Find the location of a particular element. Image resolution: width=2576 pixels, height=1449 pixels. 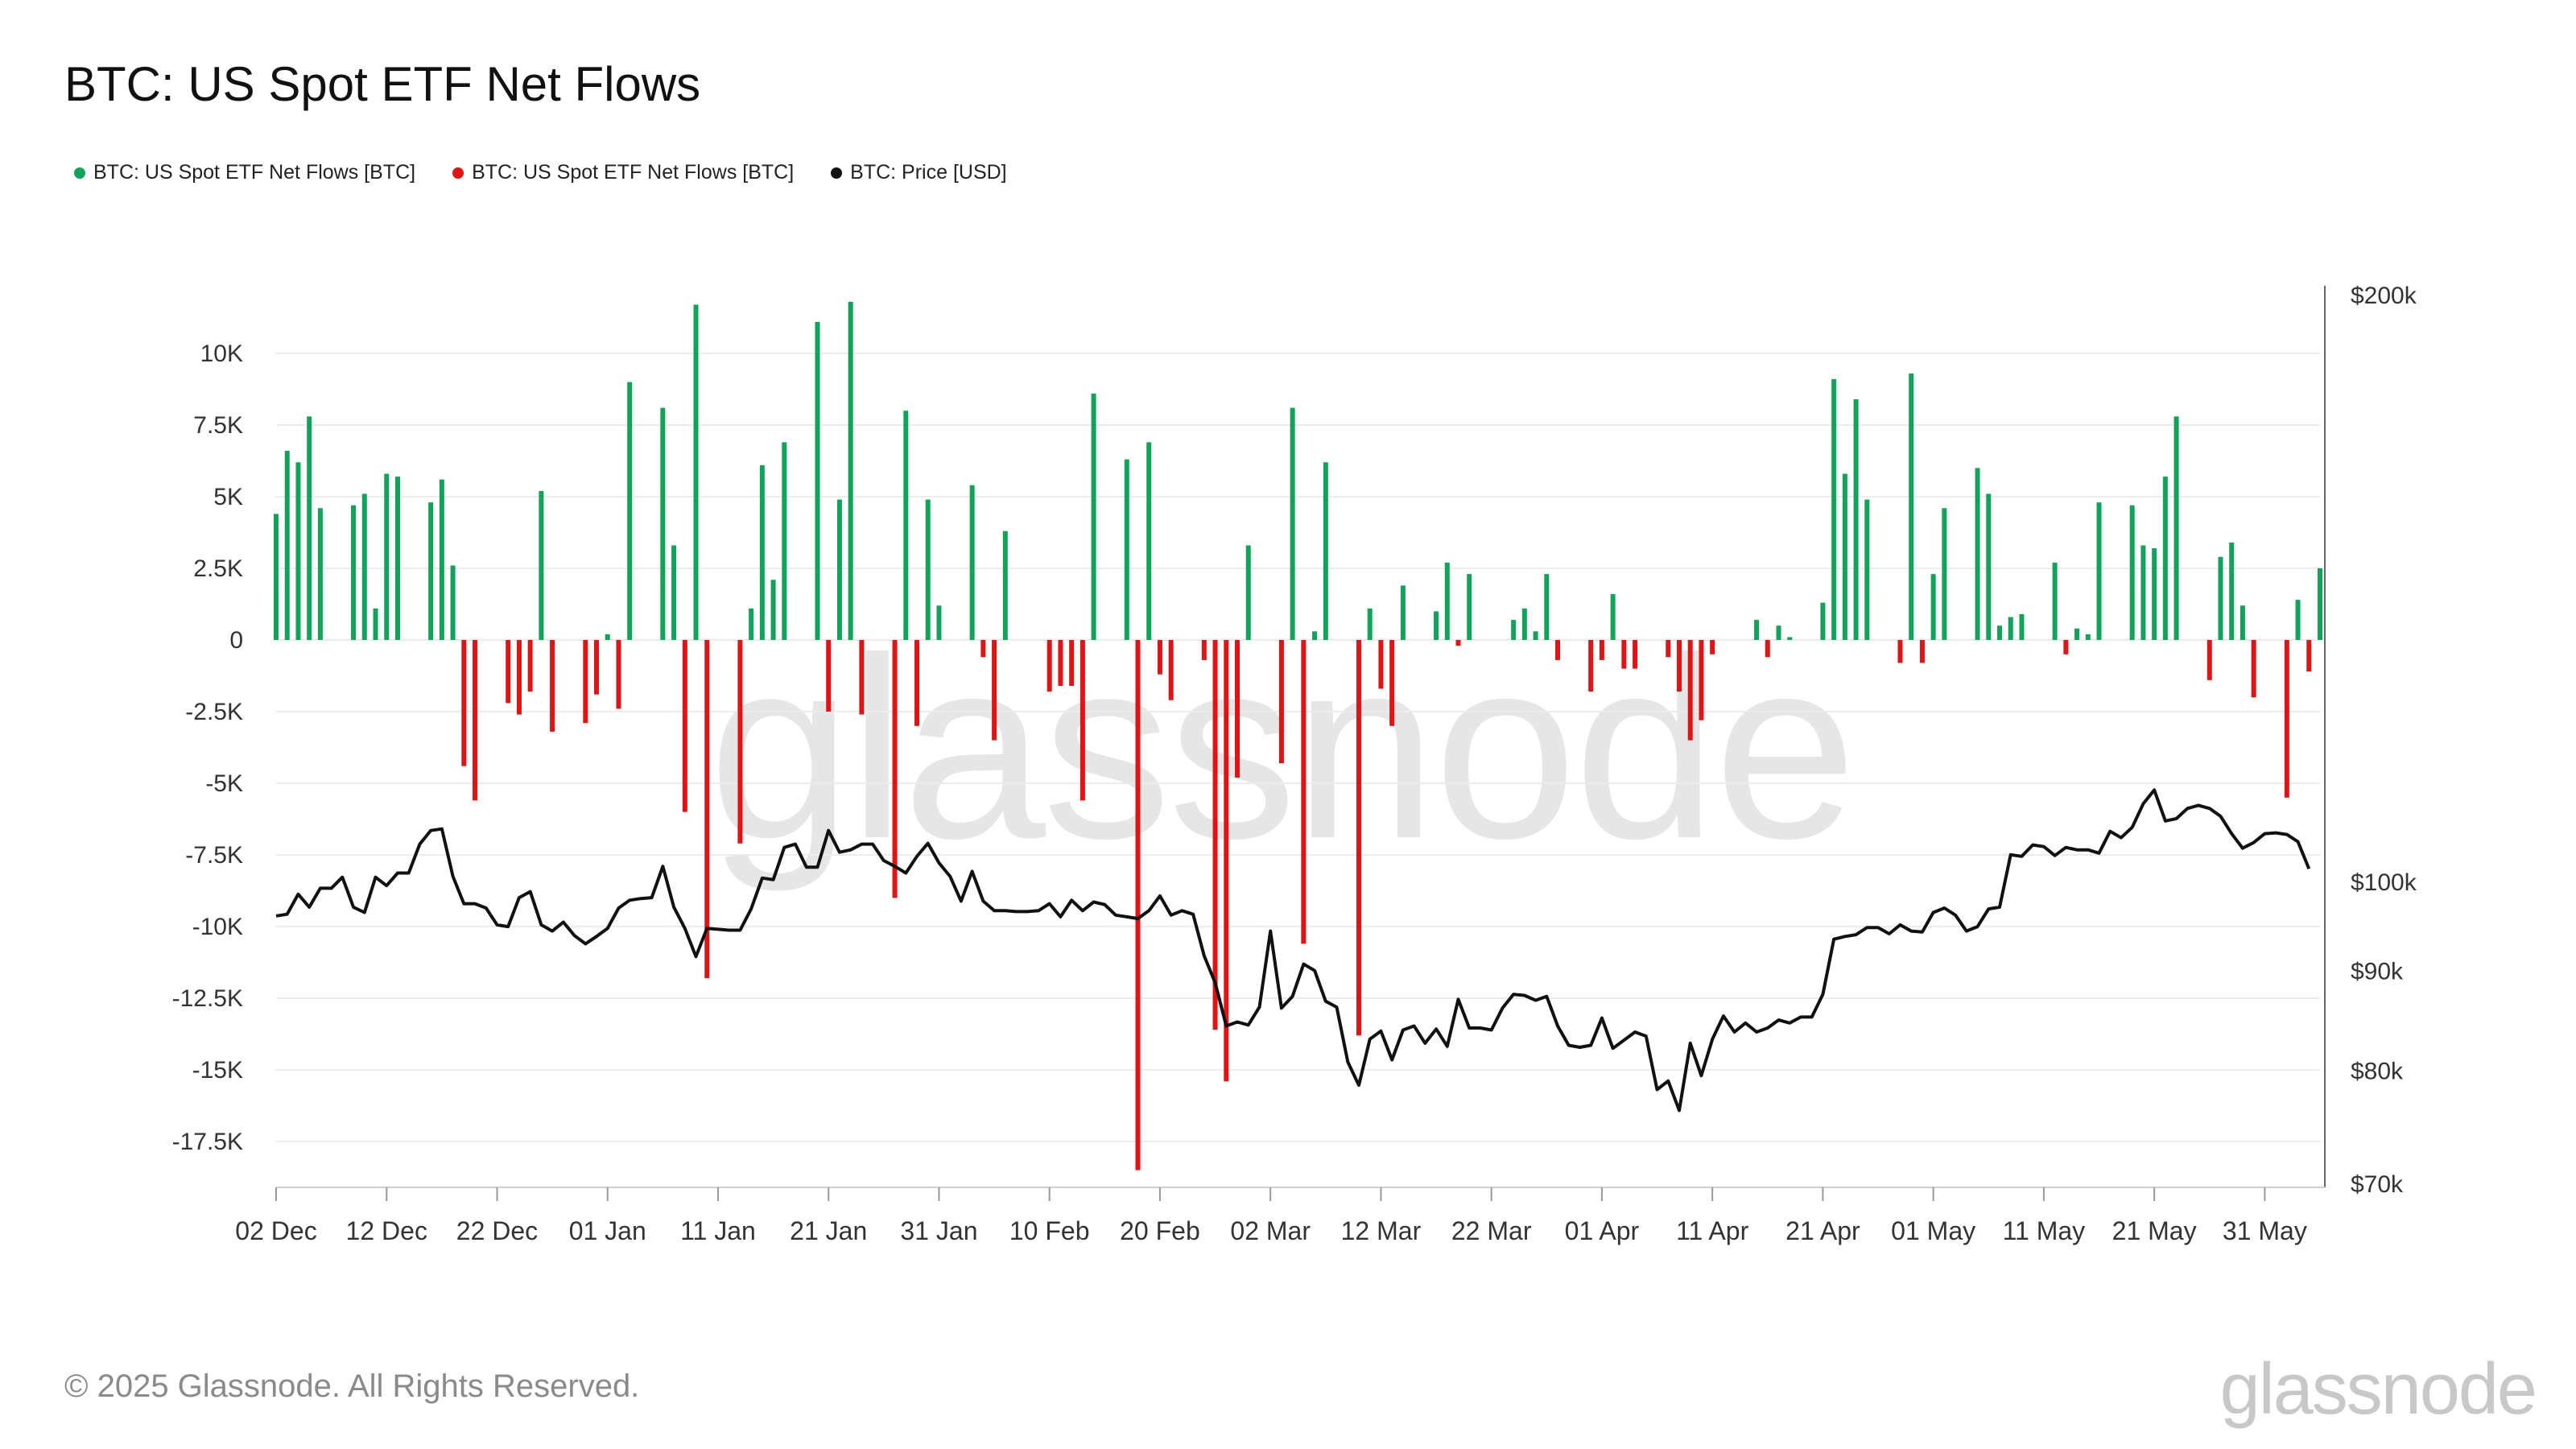

legend-label-price: BTC: Price [USD] is located at coordinates (928, 172).